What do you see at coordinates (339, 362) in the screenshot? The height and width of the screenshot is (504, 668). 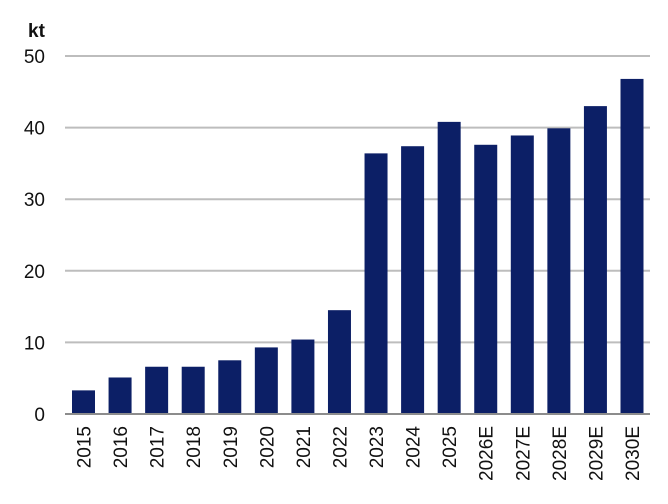 I see `bar-2022` at bounding box center [339, 362].